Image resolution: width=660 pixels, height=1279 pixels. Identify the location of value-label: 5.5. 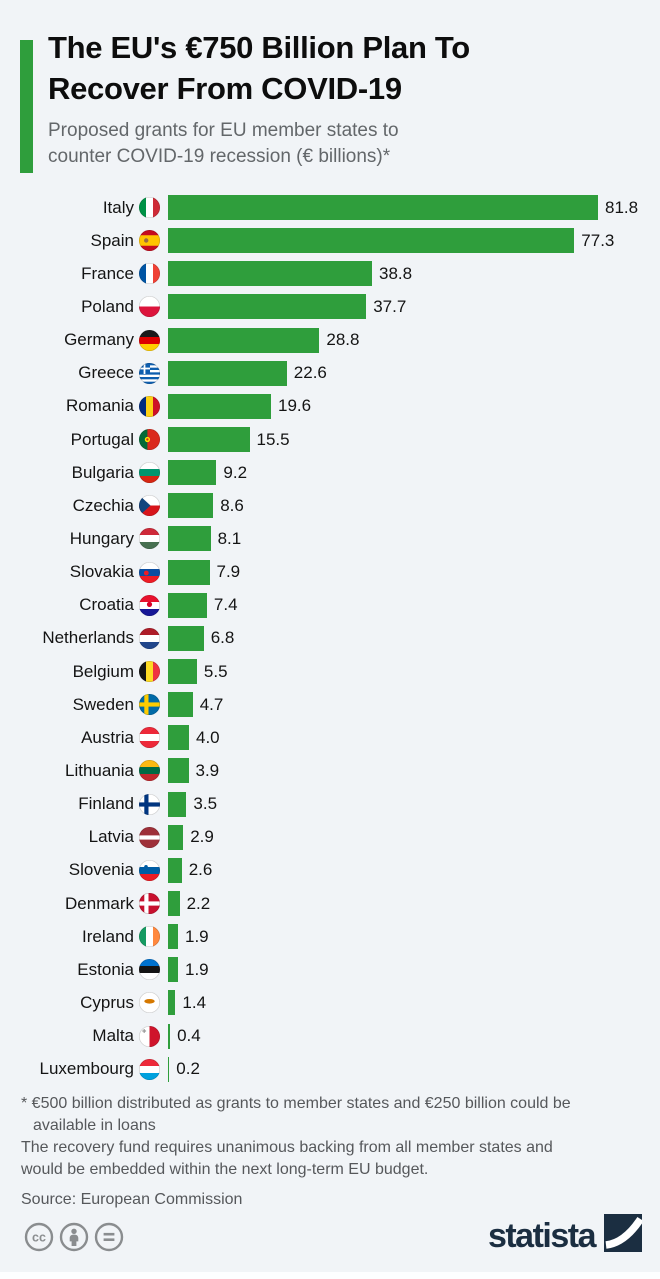
(215, 671).